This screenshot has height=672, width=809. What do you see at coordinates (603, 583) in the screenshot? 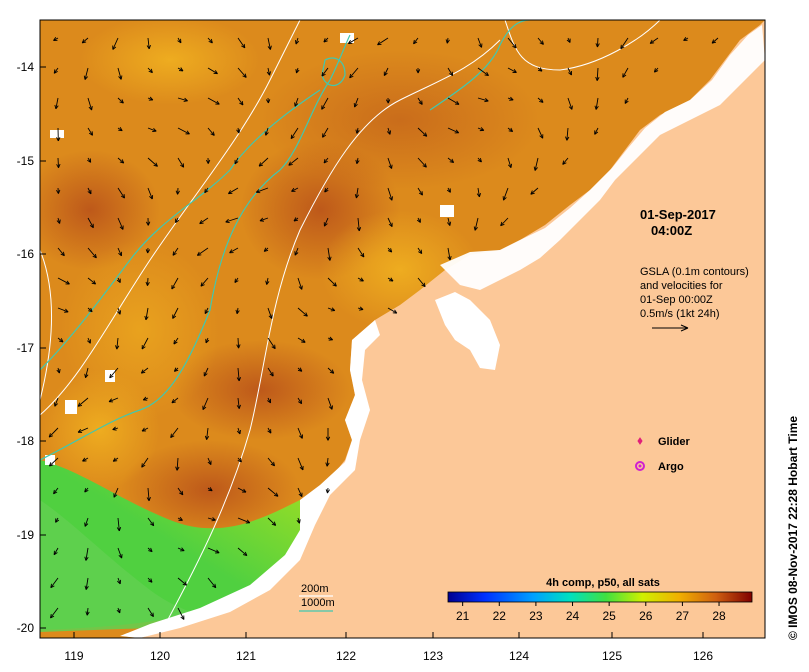
I see `colorbar-title: 4h comp, p50, all sats` at bounding box center [603, 583].